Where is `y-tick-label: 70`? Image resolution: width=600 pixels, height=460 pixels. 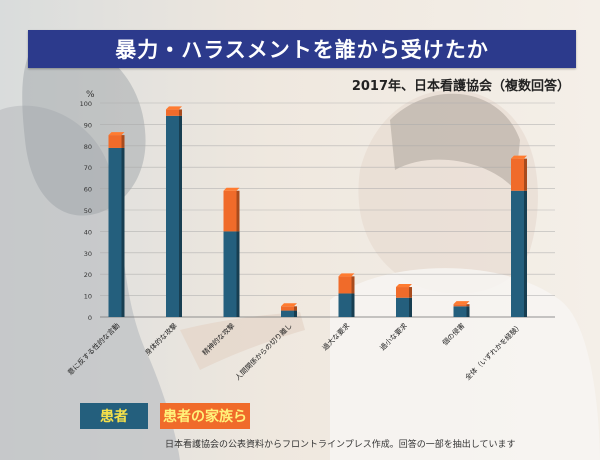 y-tick-label: 70 is located at coordinates (88, 168).